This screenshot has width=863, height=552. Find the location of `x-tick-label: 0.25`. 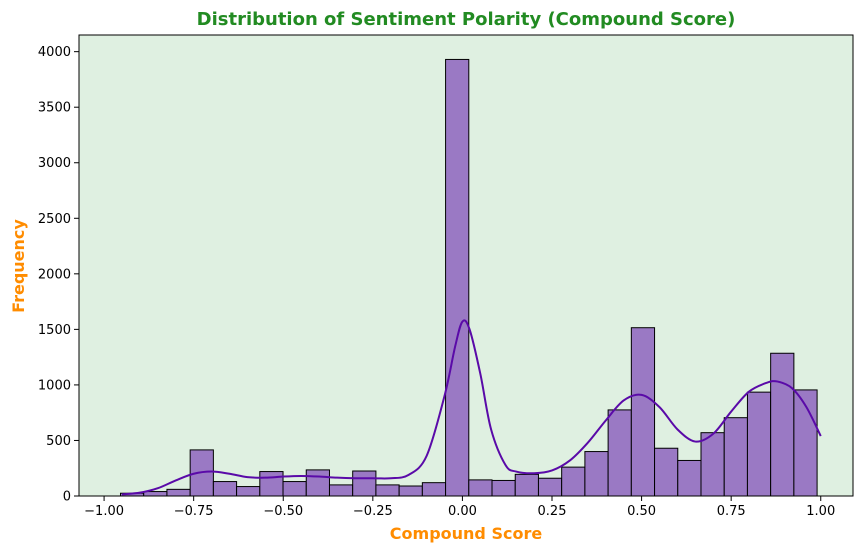

x-tick-label: 0.25 is located at coordinates (552, 511).